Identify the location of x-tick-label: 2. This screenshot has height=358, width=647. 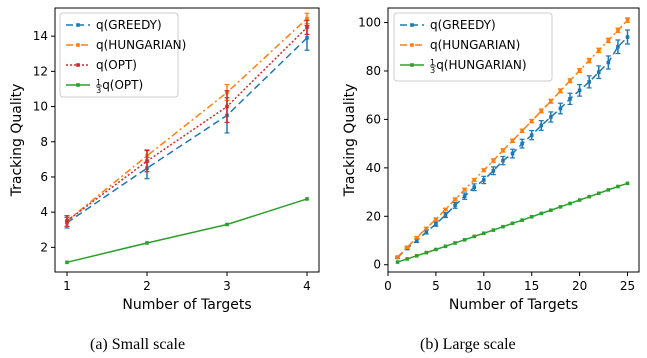
(147, 286).